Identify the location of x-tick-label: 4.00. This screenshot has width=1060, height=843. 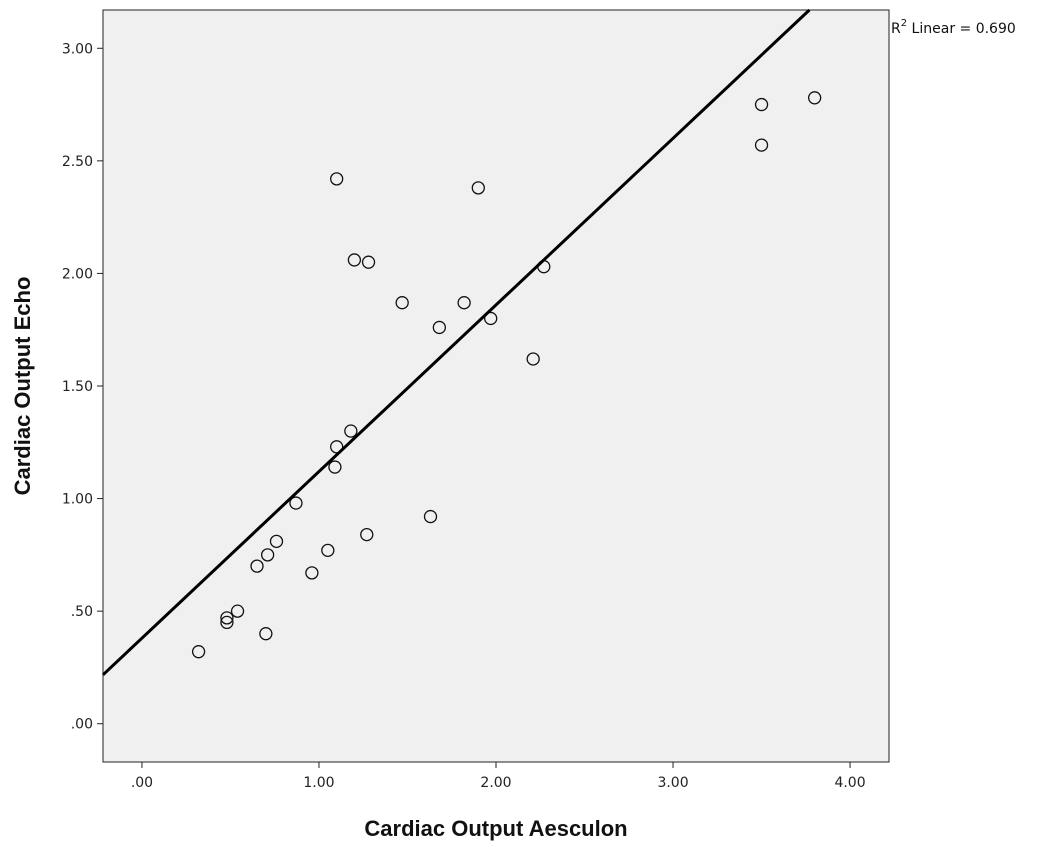
(849, 783).